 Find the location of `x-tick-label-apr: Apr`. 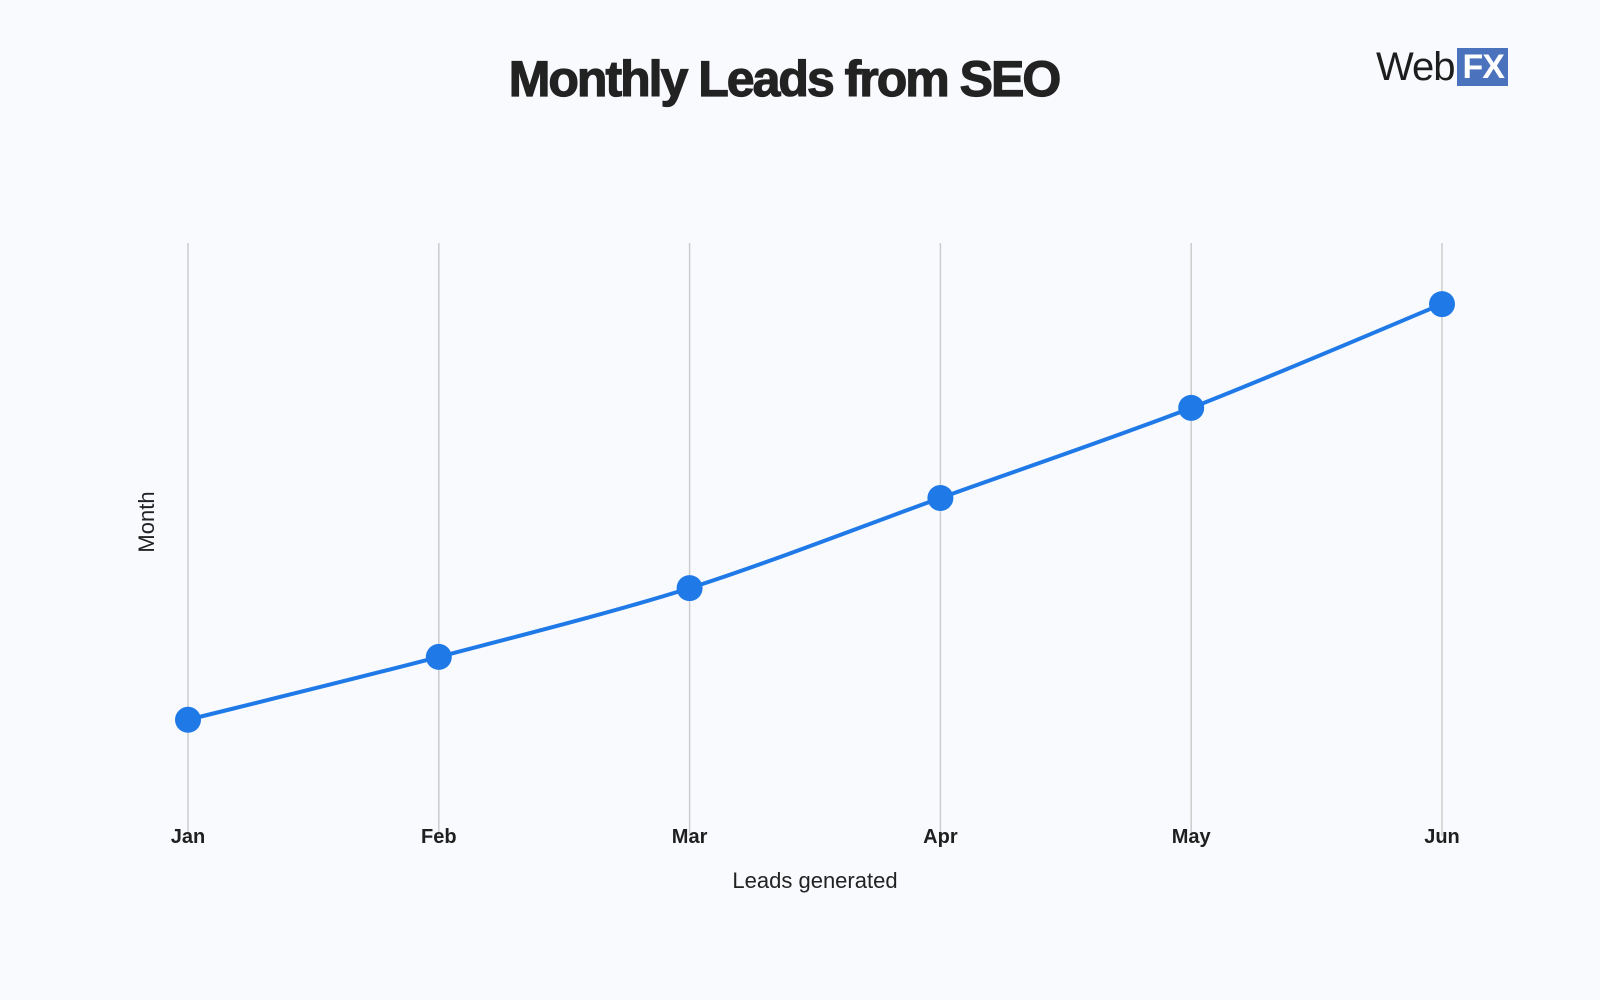

x-tick-label-apr: Apr is located at coordinates (940, 837).